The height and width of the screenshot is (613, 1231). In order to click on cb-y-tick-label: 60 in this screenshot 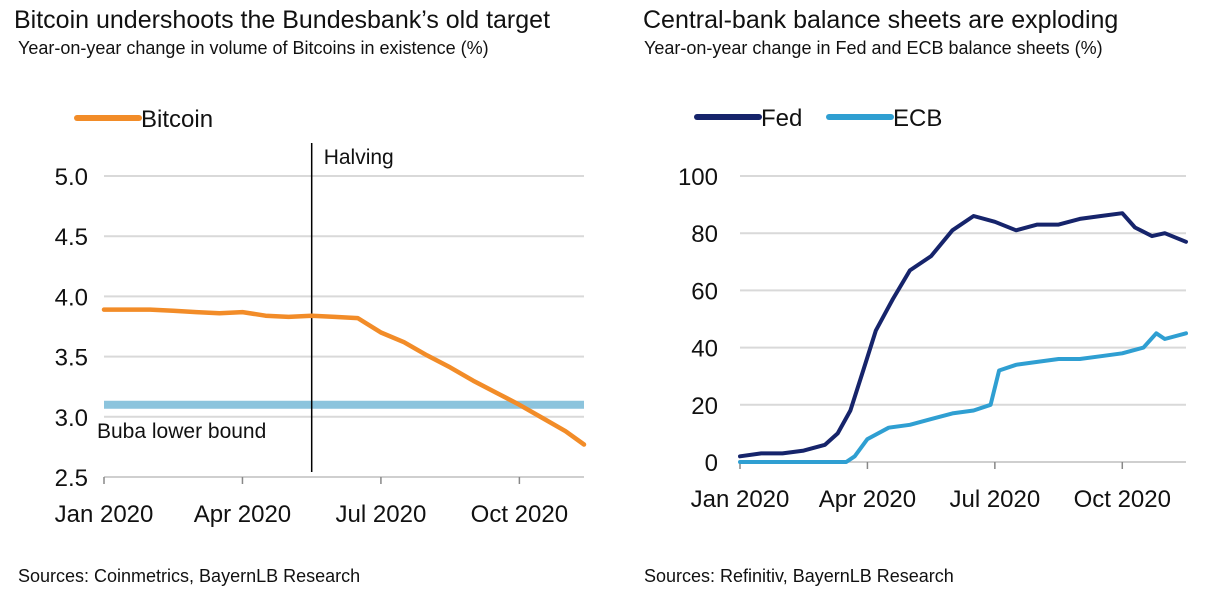, I will do `click(704, 291)`.